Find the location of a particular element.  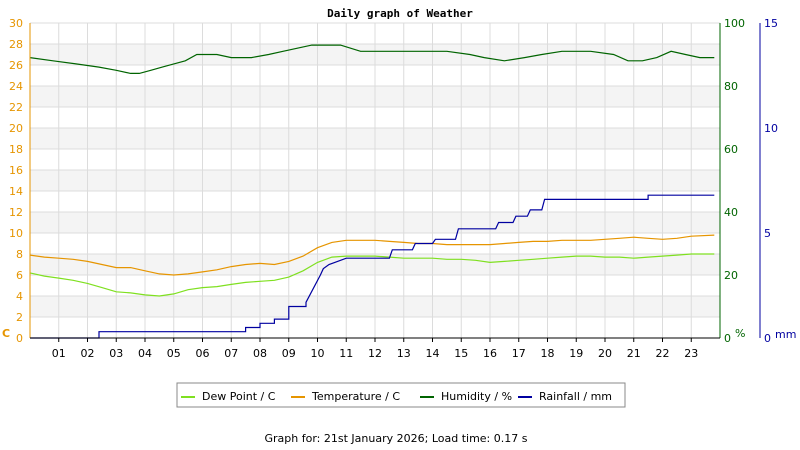

humidity-tick-label: 40 is located at coordinates (731, 212).